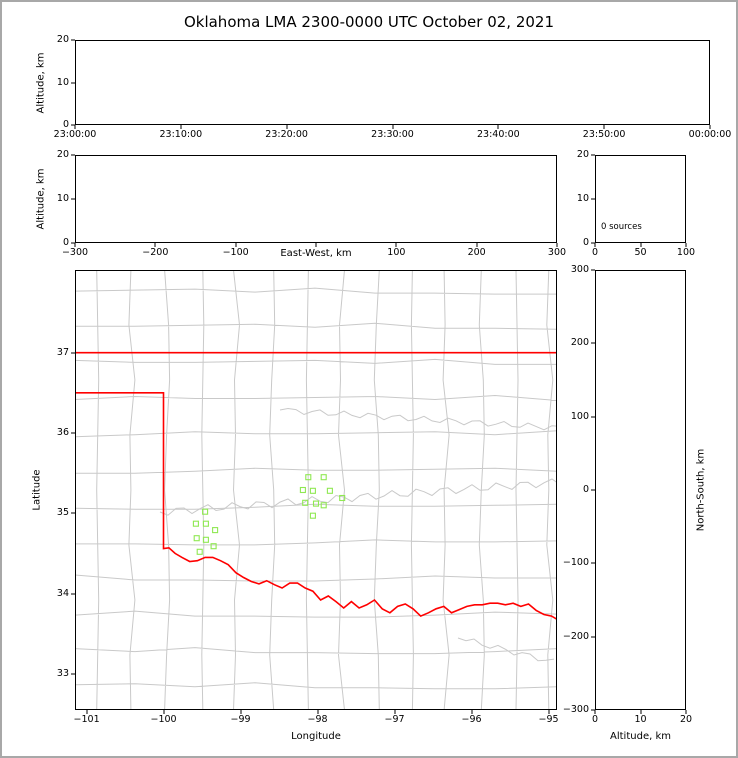  Describe the element at coordinates (471, 719) in the screenshot. I see `x-tick-label: −96` at that location.